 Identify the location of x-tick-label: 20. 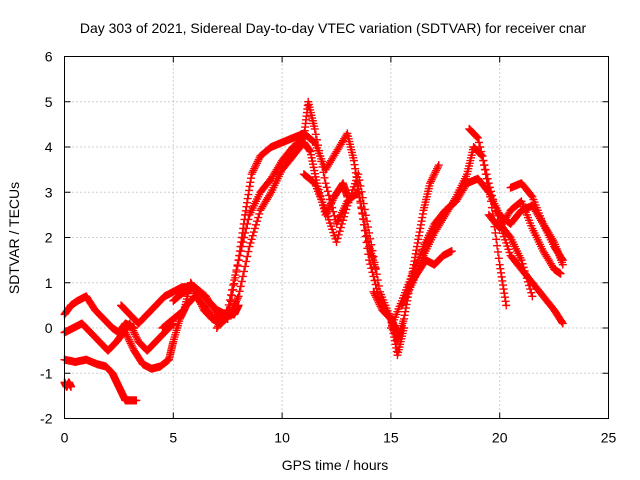
(500, 438).